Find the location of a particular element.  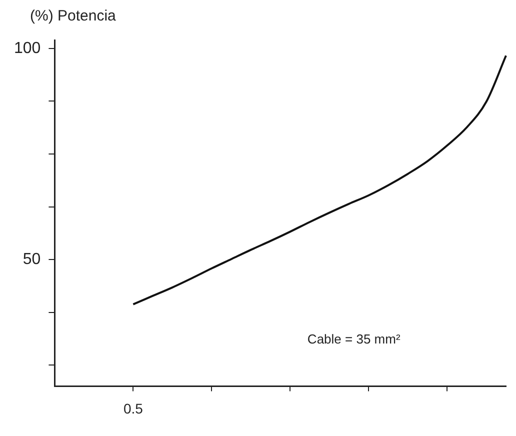

y-tick-label: 50 is located at coordinates (31, 259).